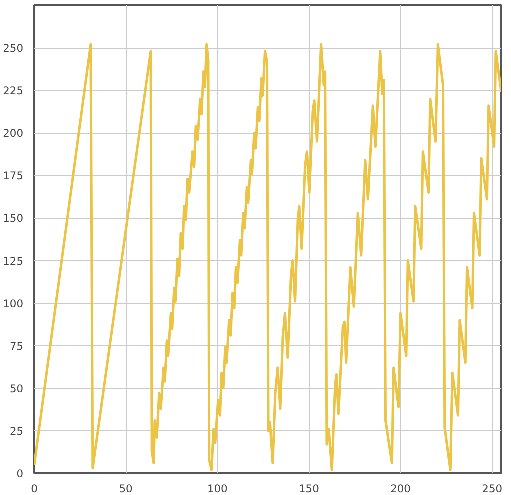 The image size is (511, 495). I want to click on y-tick-label: 100, so click(13, 303).